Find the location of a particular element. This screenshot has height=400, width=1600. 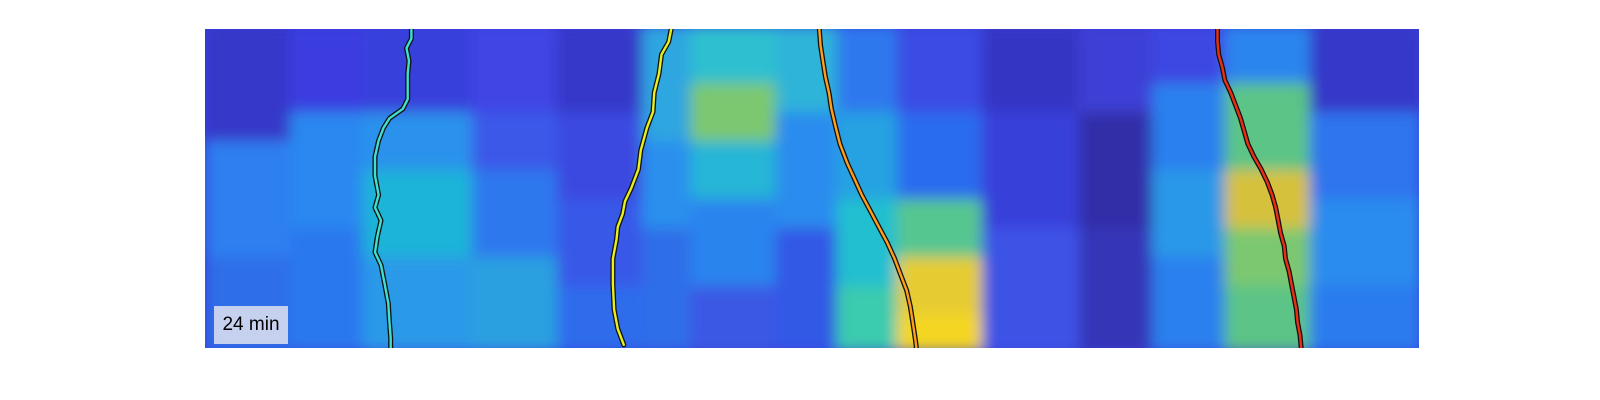

time-label: 24 min is located at coordinates (251, 325).